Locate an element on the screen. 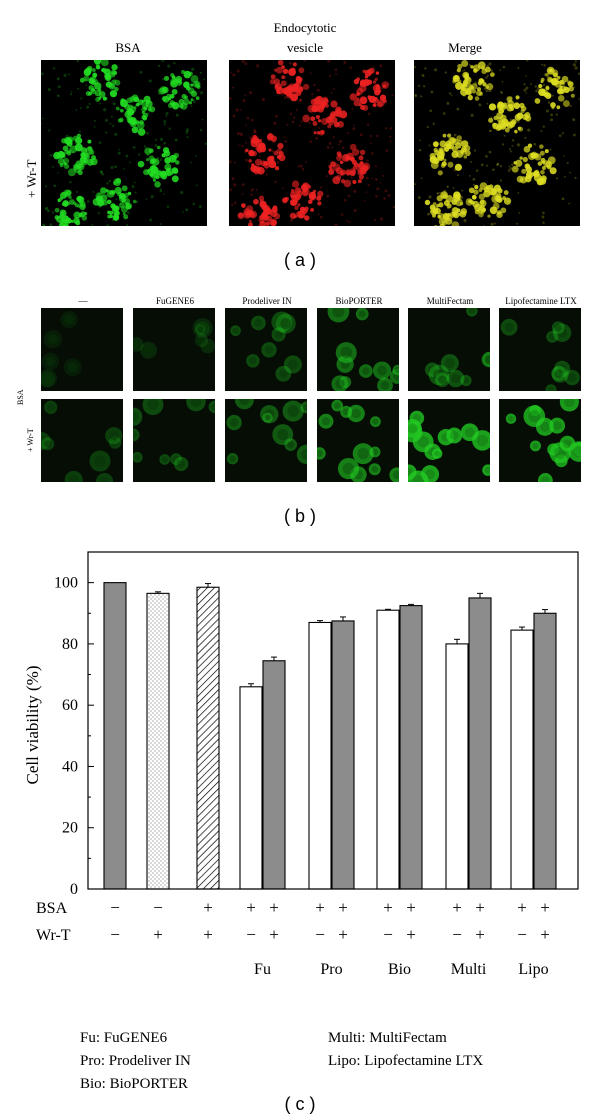  condition-row-label: BSA is located at coordinates (52, 908).